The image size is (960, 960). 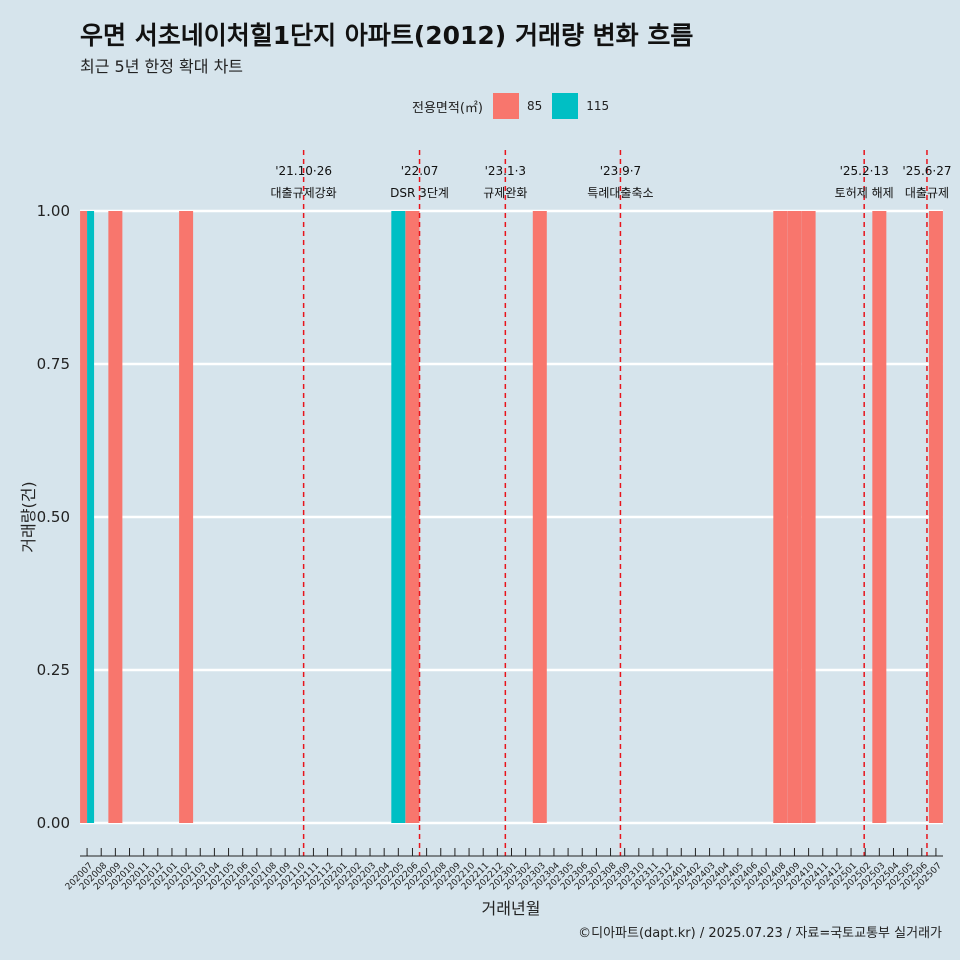 What do you see at coordinates (927, 193) in the screenshot?
I see `event-desc-label: 대출규제` at bounding box center [927, 193].